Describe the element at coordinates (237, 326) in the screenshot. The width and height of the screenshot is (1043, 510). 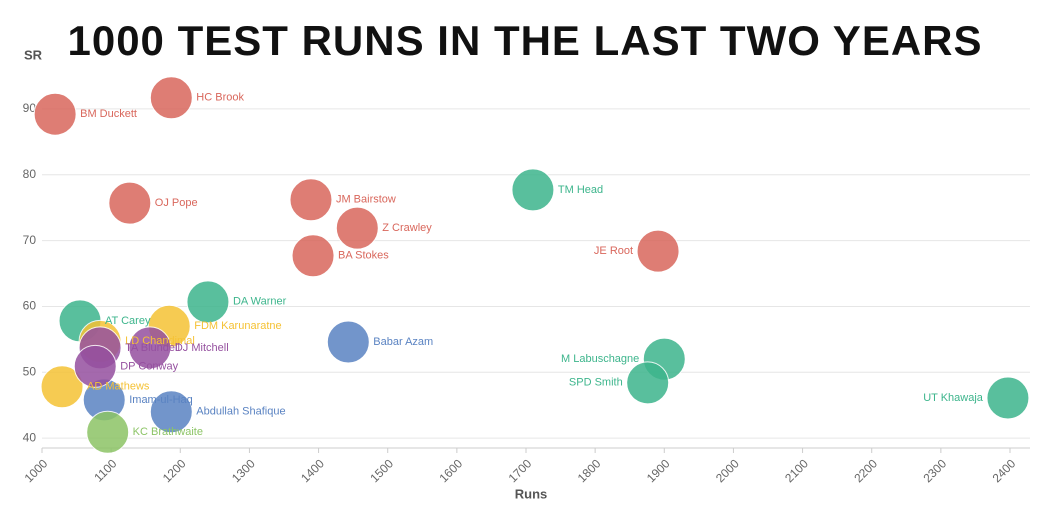
I see `data-label: FDM Karunaratne` at that location.